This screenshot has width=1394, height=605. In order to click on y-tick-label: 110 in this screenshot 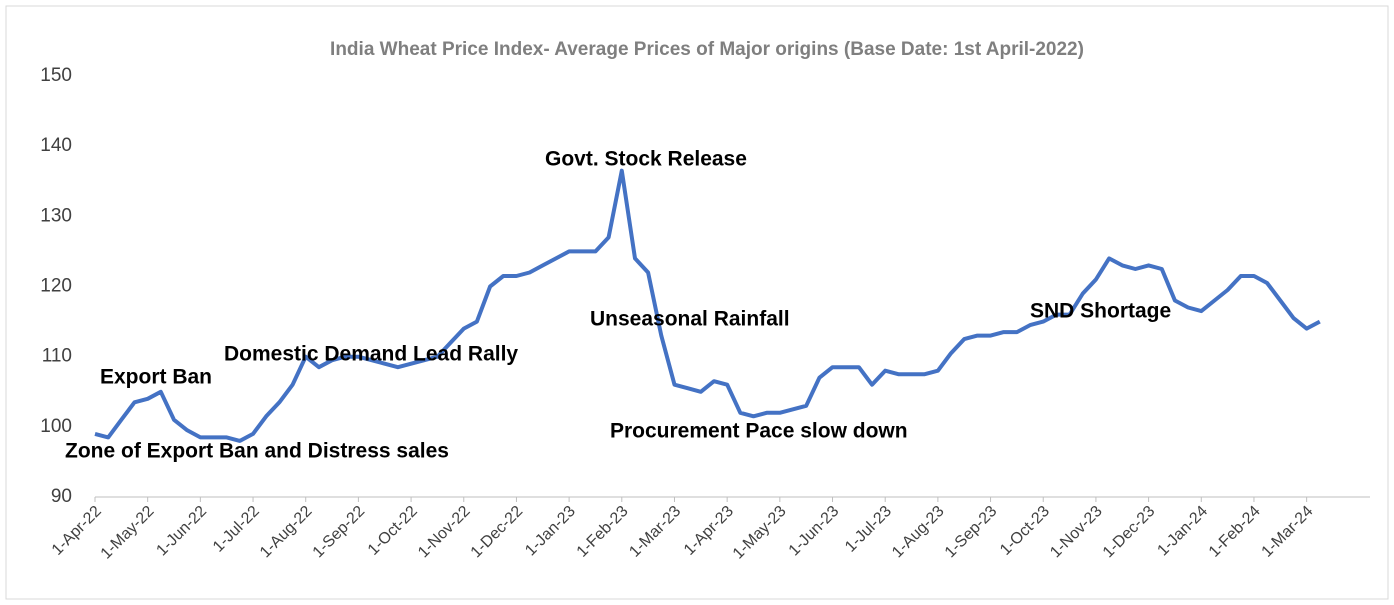, I will do `click(57, 356)`.